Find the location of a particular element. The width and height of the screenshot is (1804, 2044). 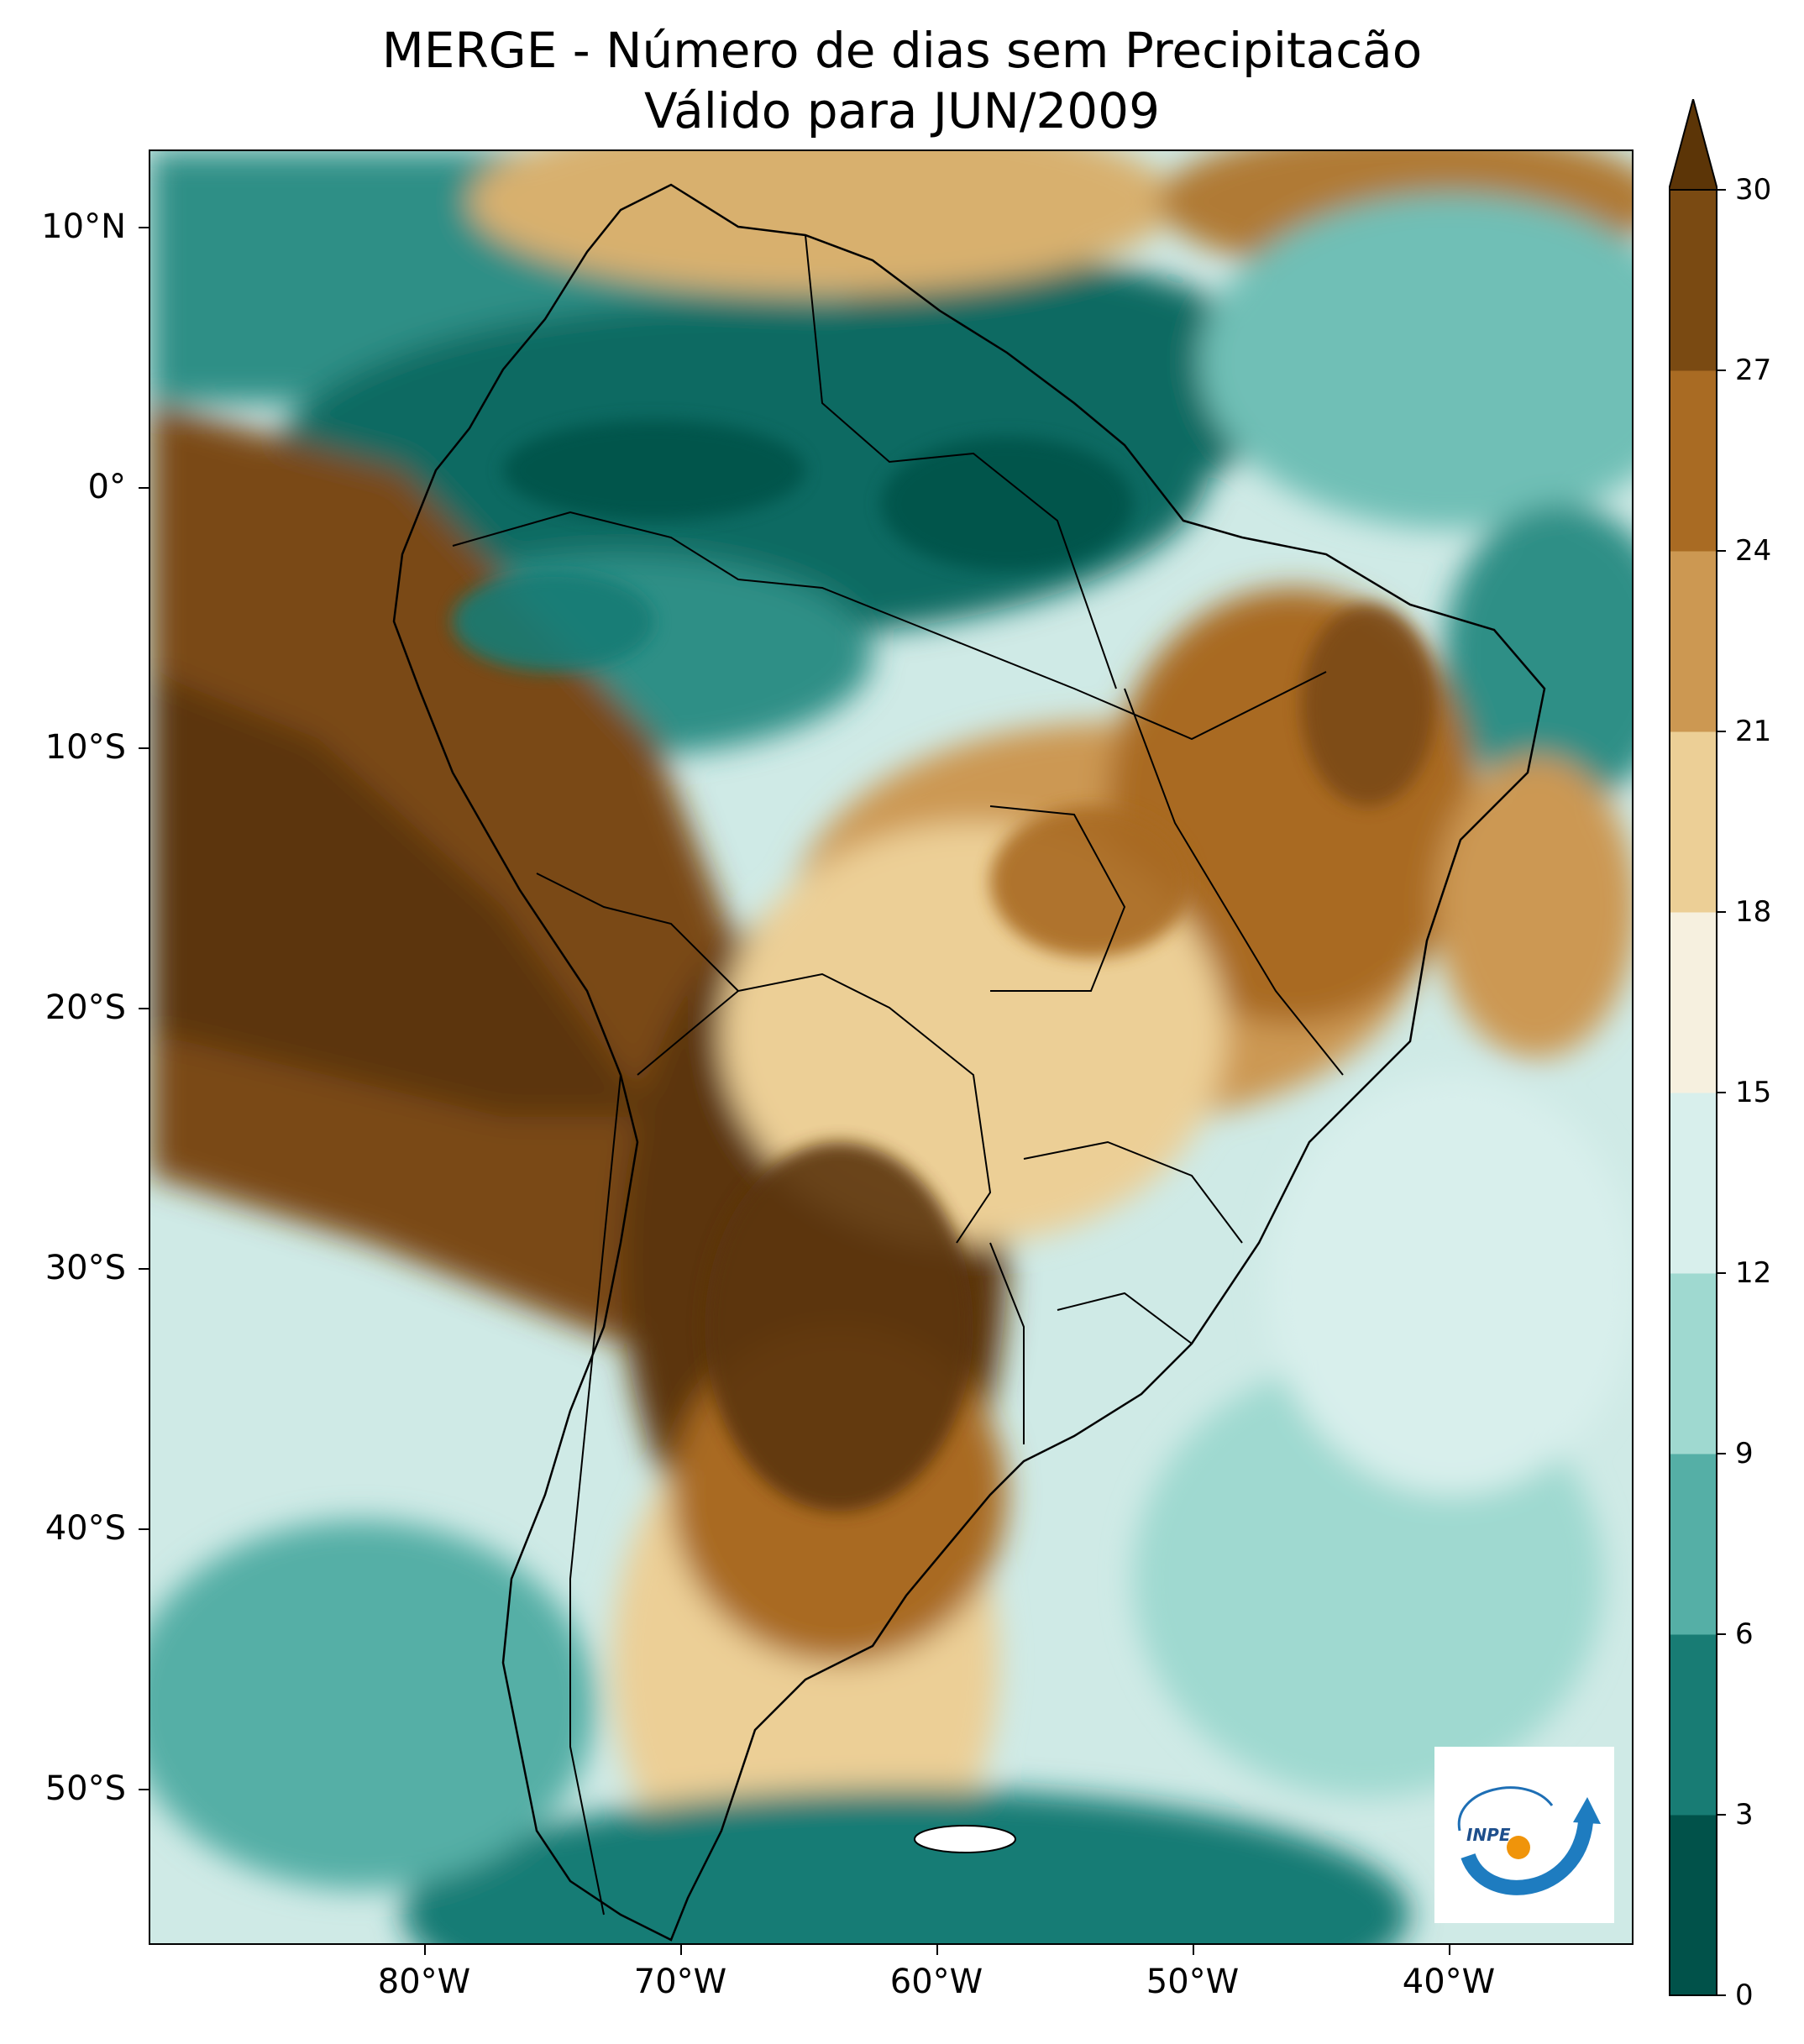

lat-label-40s: 40°S is located at coordinates (85, 1528).